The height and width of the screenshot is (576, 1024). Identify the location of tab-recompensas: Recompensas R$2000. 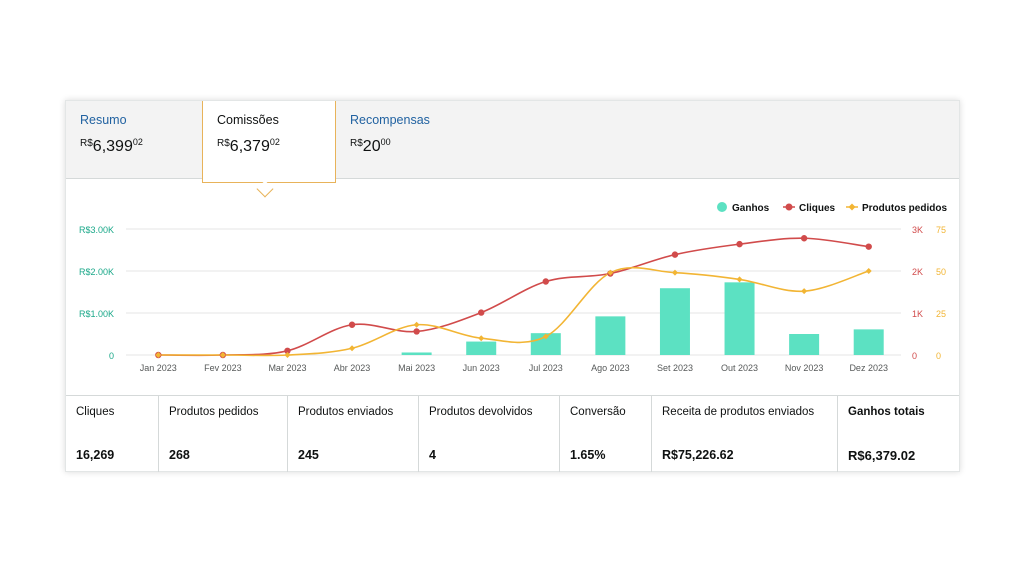
(416, 140).